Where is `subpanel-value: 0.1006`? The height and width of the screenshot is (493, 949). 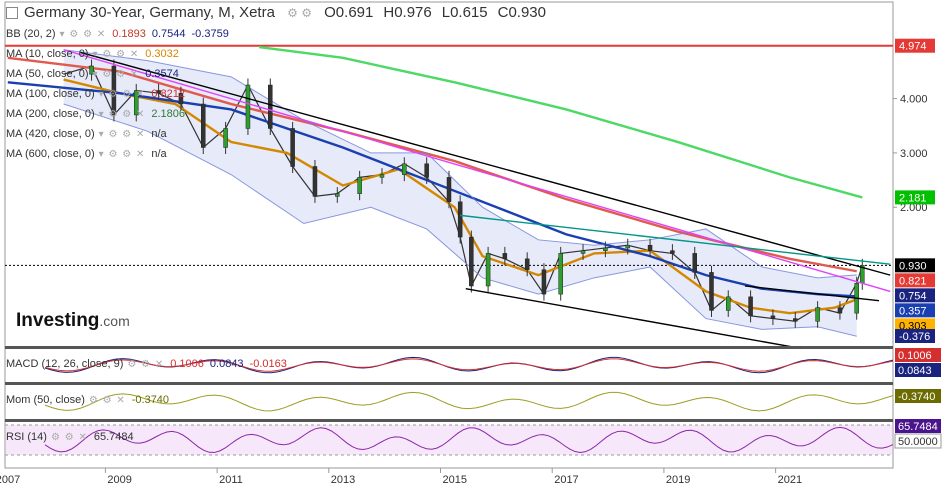
subpanel-value: 0.1006 is located at coordinates (187, 364).